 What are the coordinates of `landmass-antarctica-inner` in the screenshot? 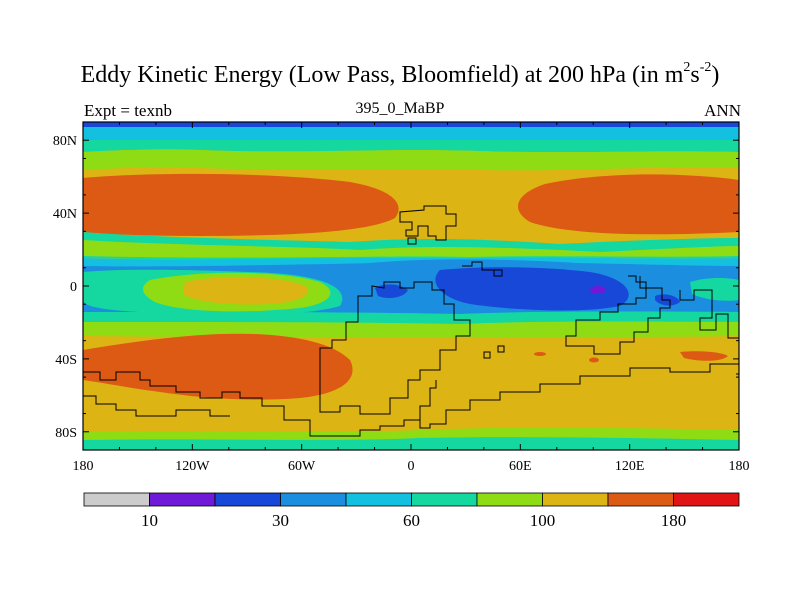 It's located at (156, 406).